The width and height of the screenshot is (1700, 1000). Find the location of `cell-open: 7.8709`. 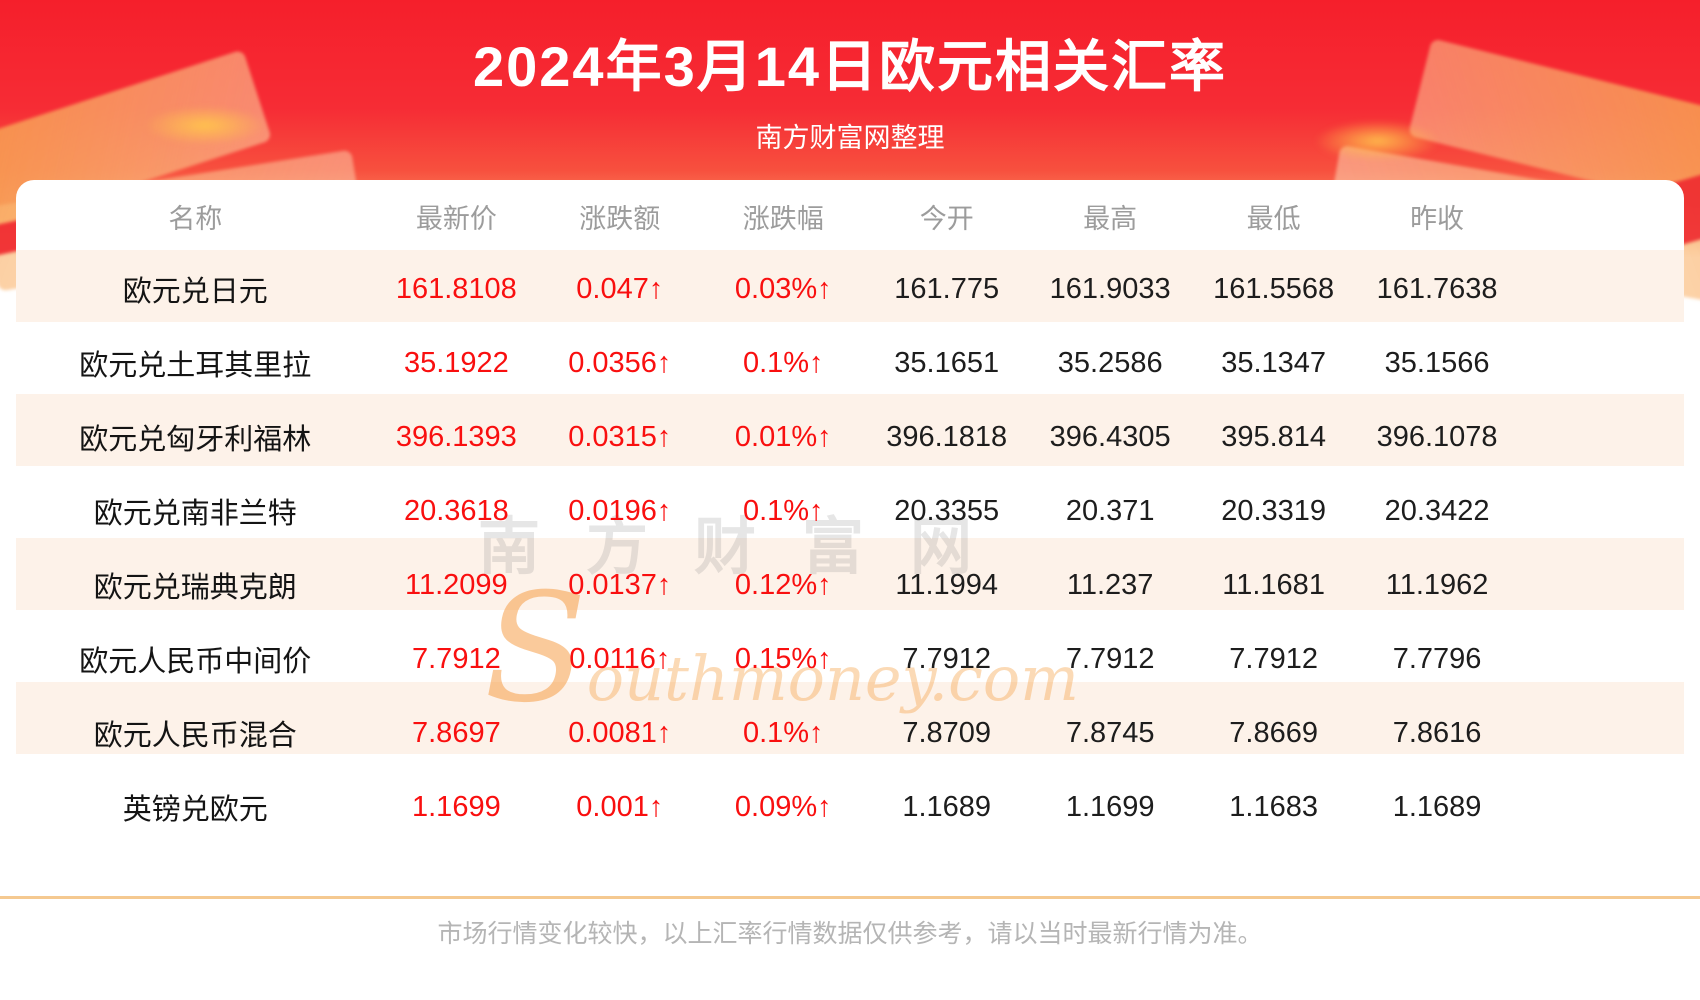

cell-open: 7.8709 is located at coordinates (947, 732).